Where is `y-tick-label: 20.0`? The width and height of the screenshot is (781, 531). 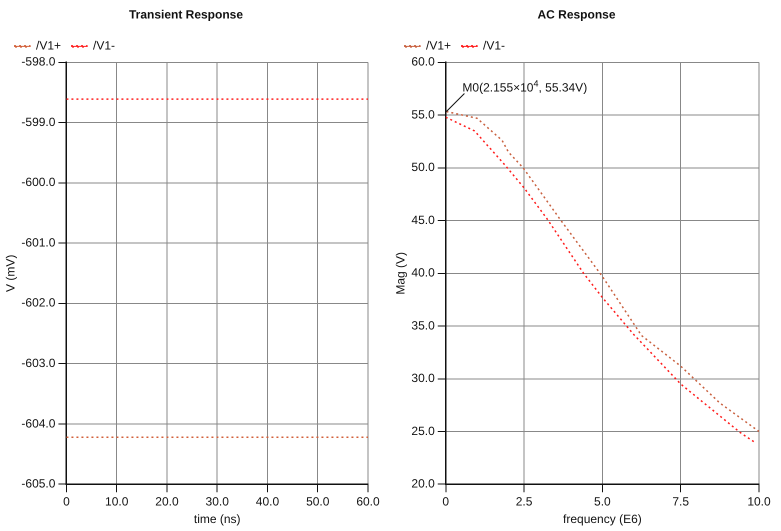
y-tick-label: 20.0 is located at coordinates (423, 483).